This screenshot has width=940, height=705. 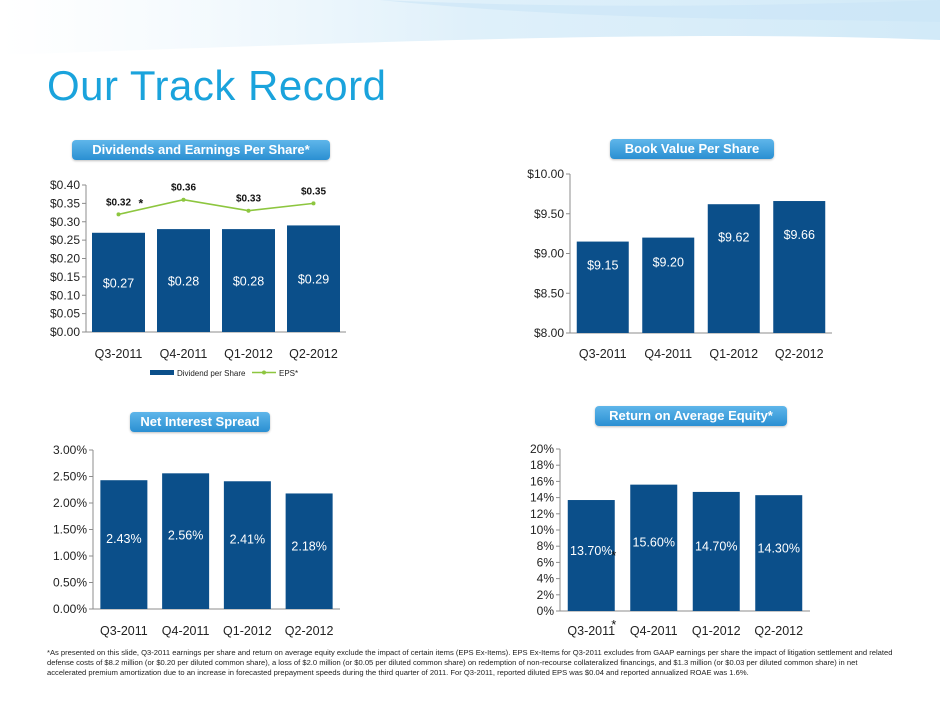 I want to click on bar-data-label: 2.41%, so click(x=247, y=540).